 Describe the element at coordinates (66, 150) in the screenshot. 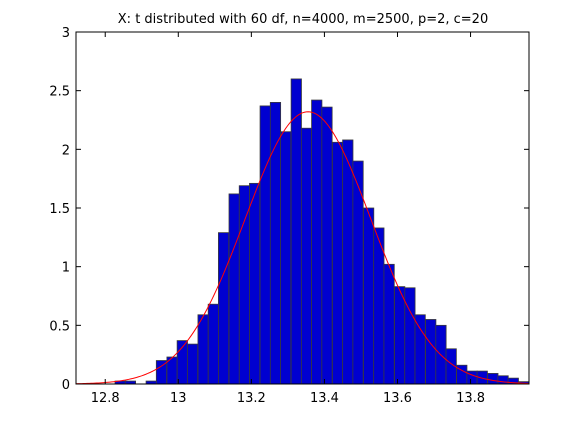

I see `y-tick-label: 2` at that location.